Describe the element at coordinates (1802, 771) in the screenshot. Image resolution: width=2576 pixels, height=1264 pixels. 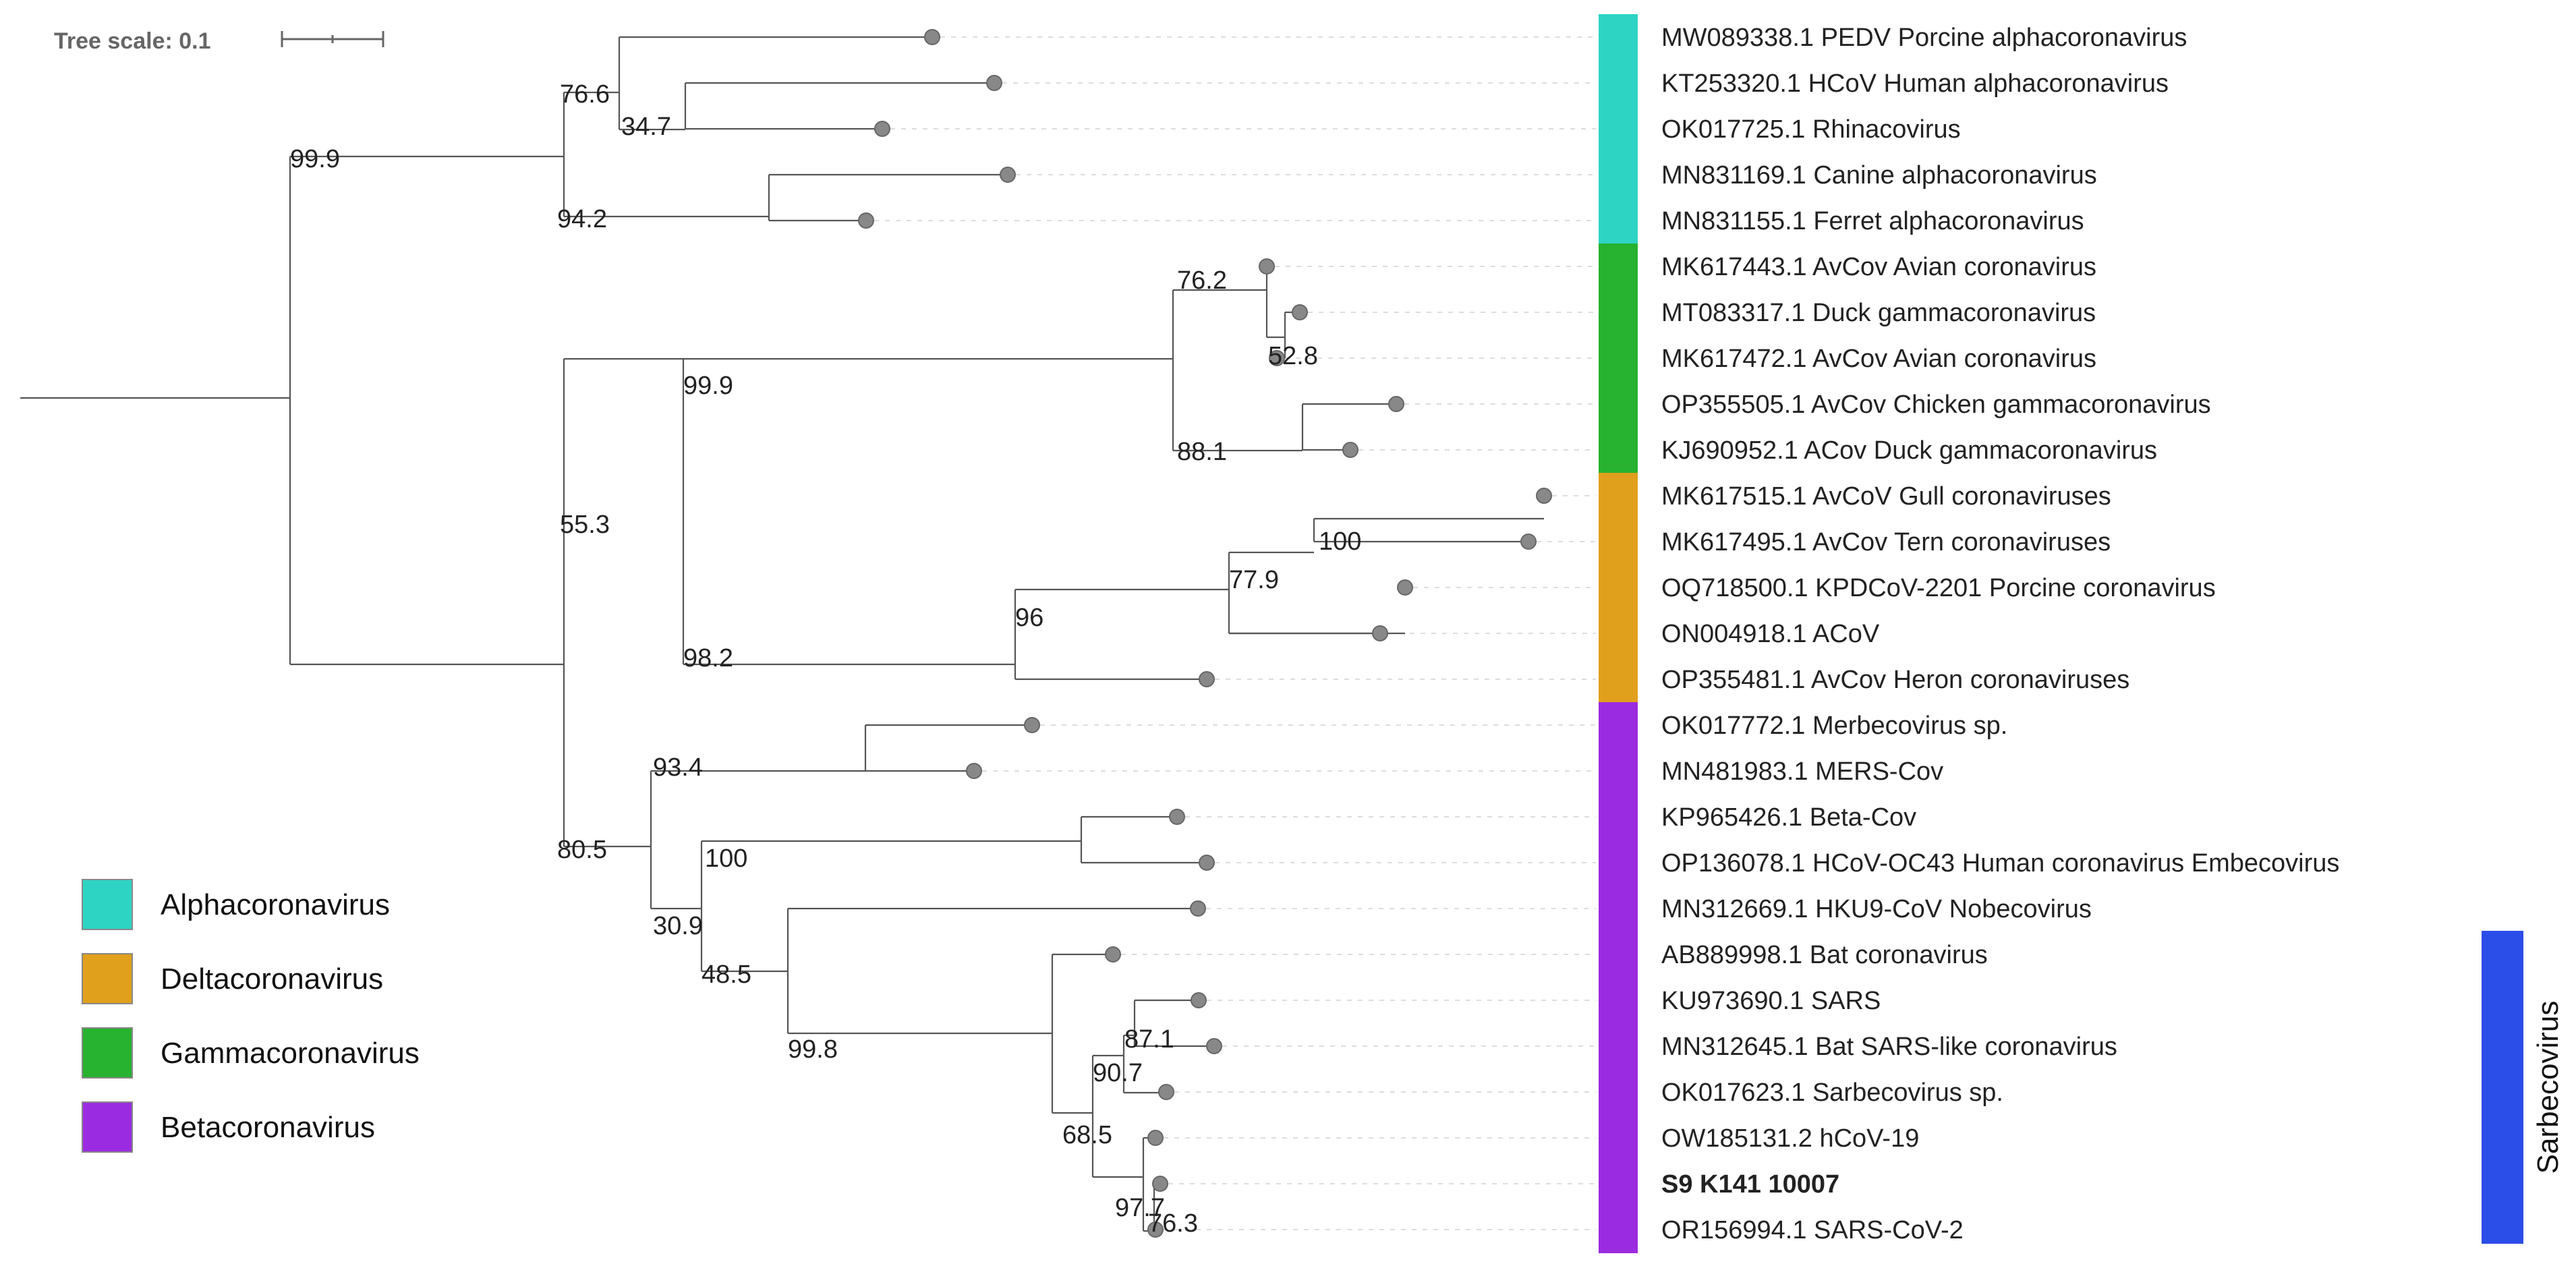
I see `leaf-label: MN481983.1 MERS-Cov` at that location.